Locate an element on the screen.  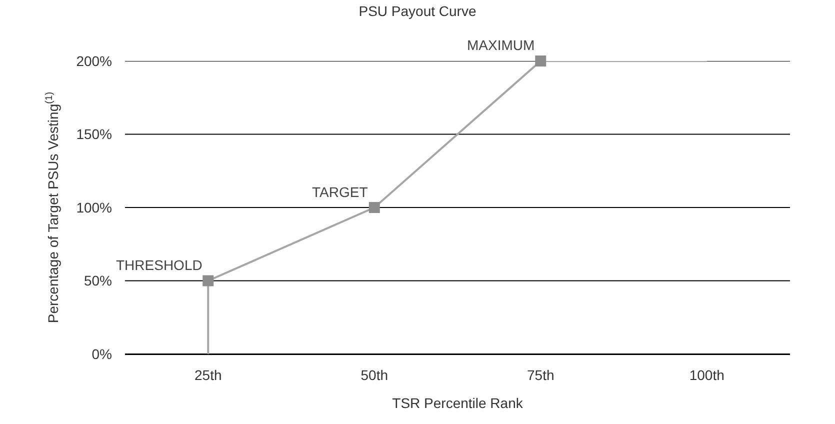
y-tick-label: 100% is located at coordinates (94, 207).